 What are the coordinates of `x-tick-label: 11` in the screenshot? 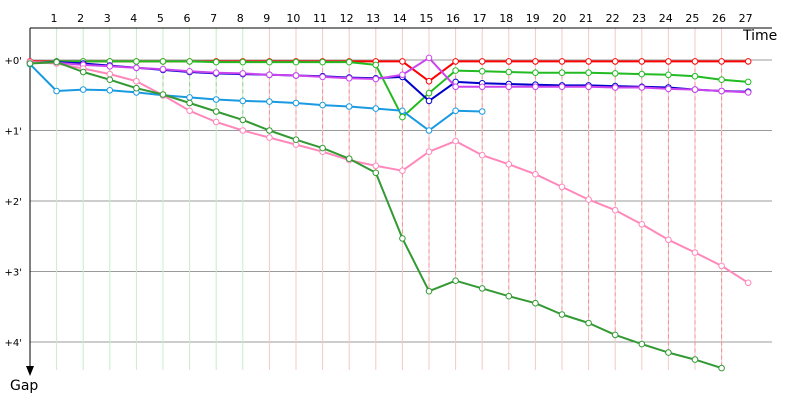 It's located at (320, 18).